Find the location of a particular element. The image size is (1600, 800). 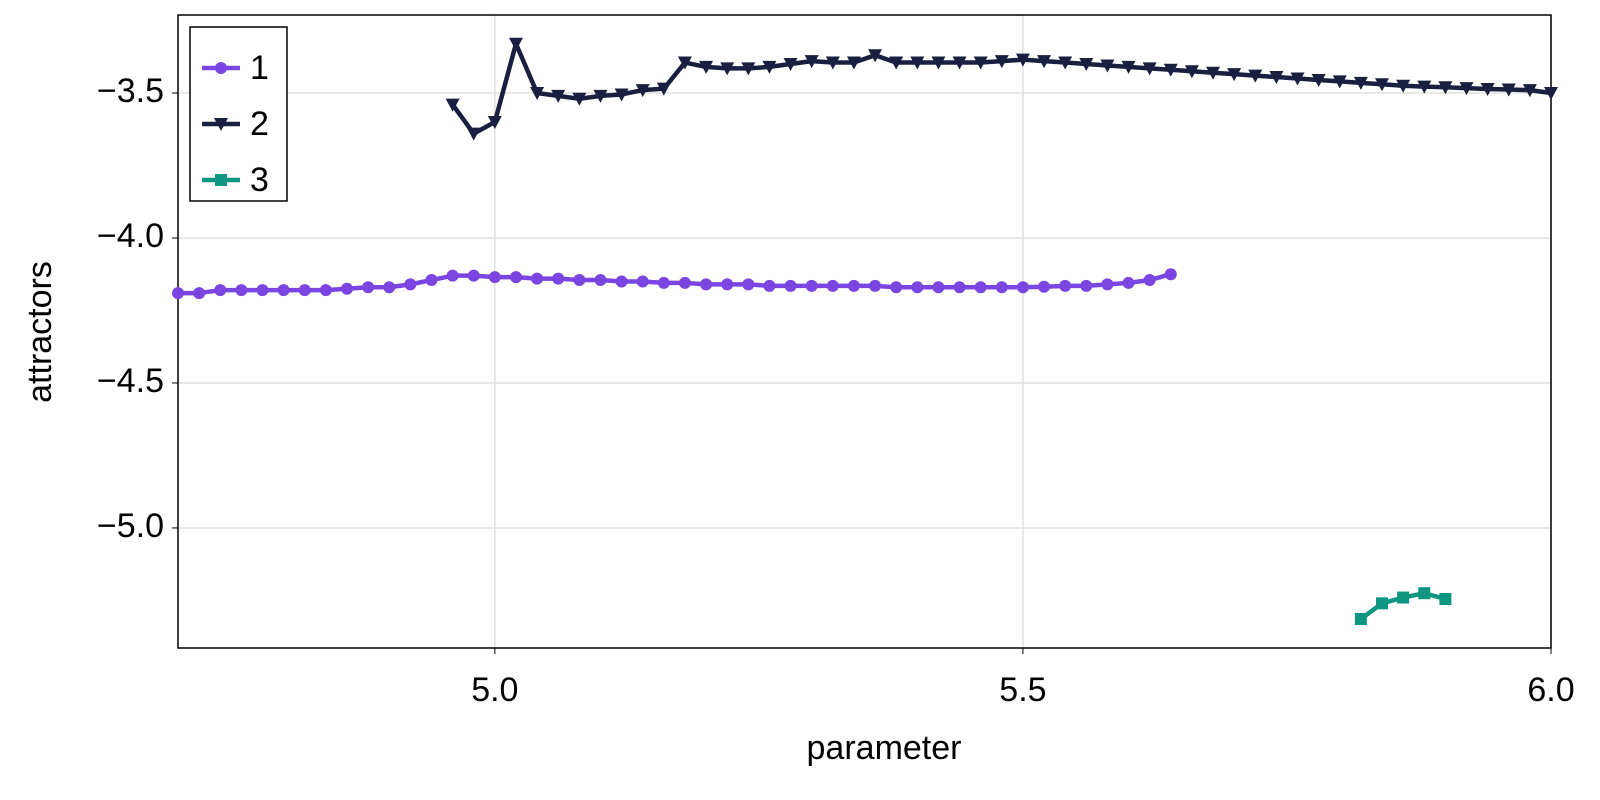

x-axis-label: parameter is located at coordinates (884, 748).